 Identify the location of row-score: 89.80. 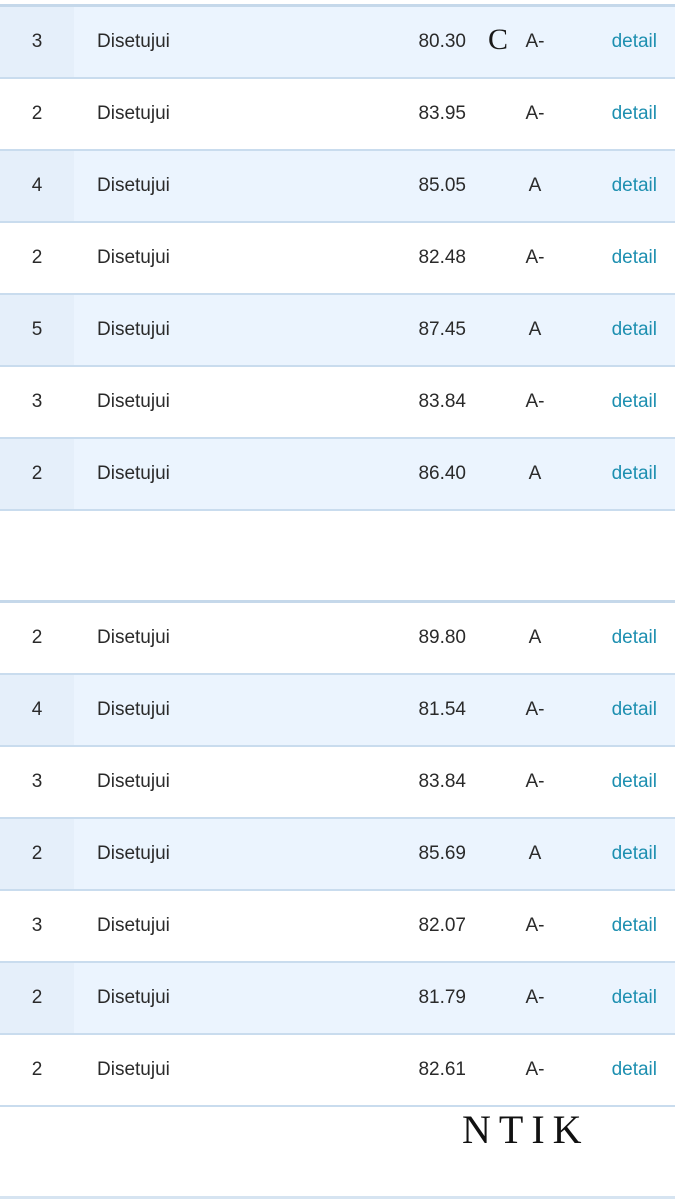
(442, 637).